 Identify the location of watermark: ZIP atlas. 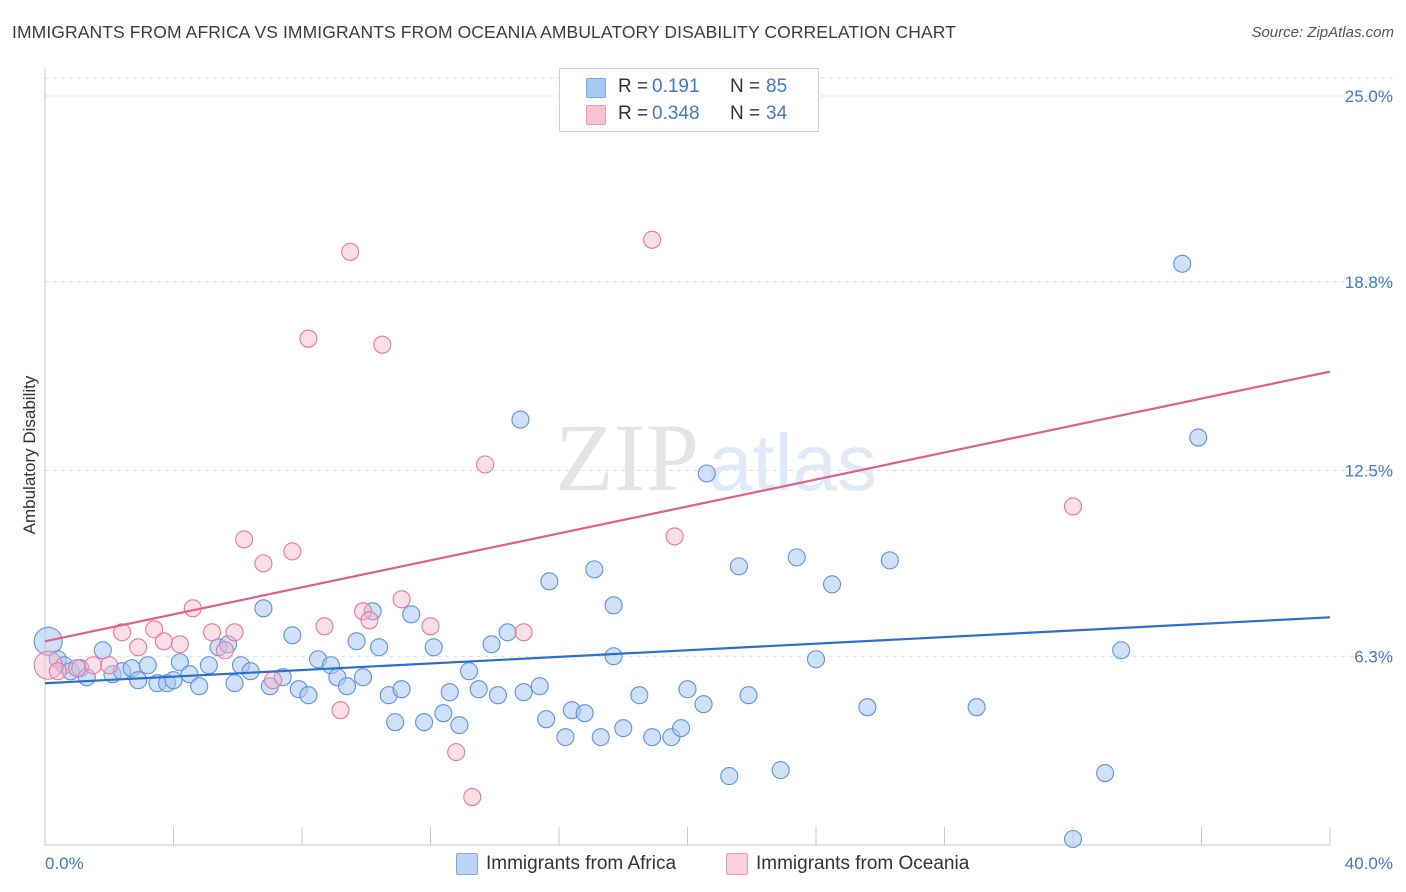
(716, 457).